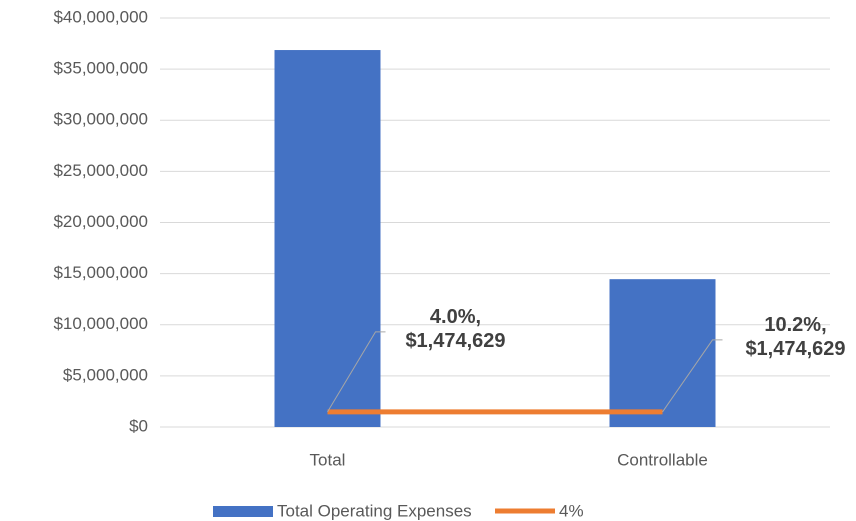 The width and height of the screenshot is (856, 521). I want to click on legend-swatch, so click(243, 511).